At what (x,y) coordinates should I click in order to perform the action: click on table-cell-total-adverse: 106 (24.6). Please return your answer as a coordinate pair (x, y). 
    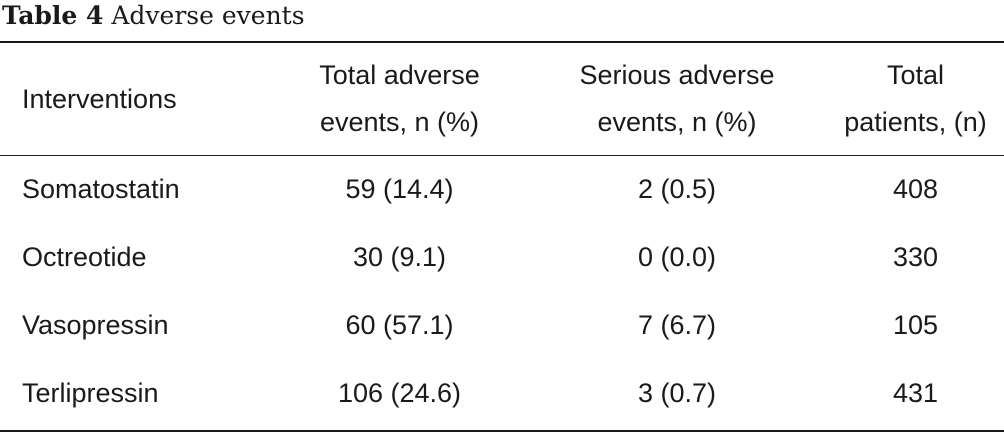
    Looking at the image, I should click on (399, 392).